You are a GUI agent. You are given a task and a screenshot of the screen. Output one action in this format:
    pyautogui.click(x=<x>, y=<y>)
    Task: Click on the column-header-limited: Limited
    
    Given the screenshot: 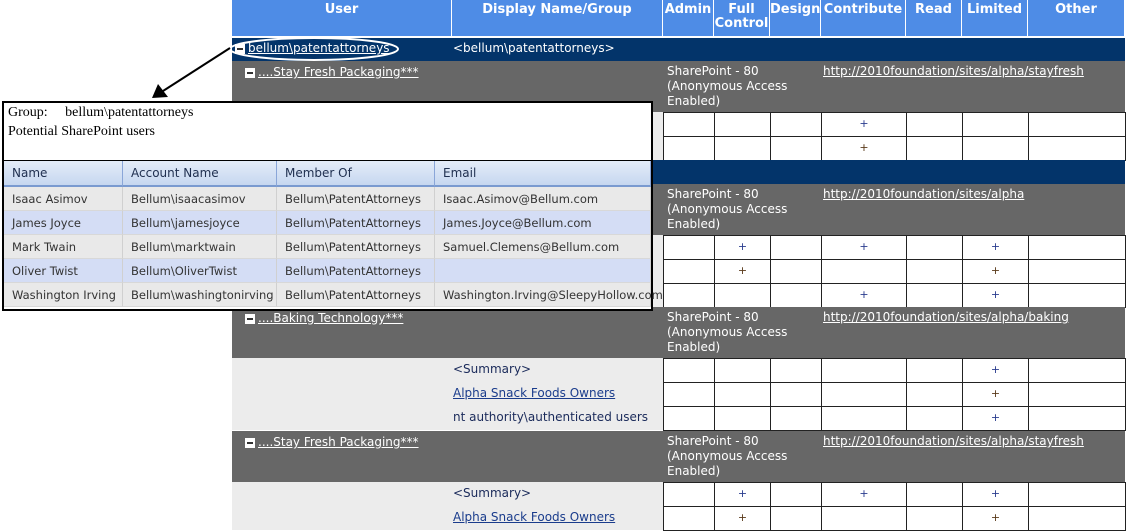 What is the action you would take?
    pyautogui.click(x=995, y=18)
    